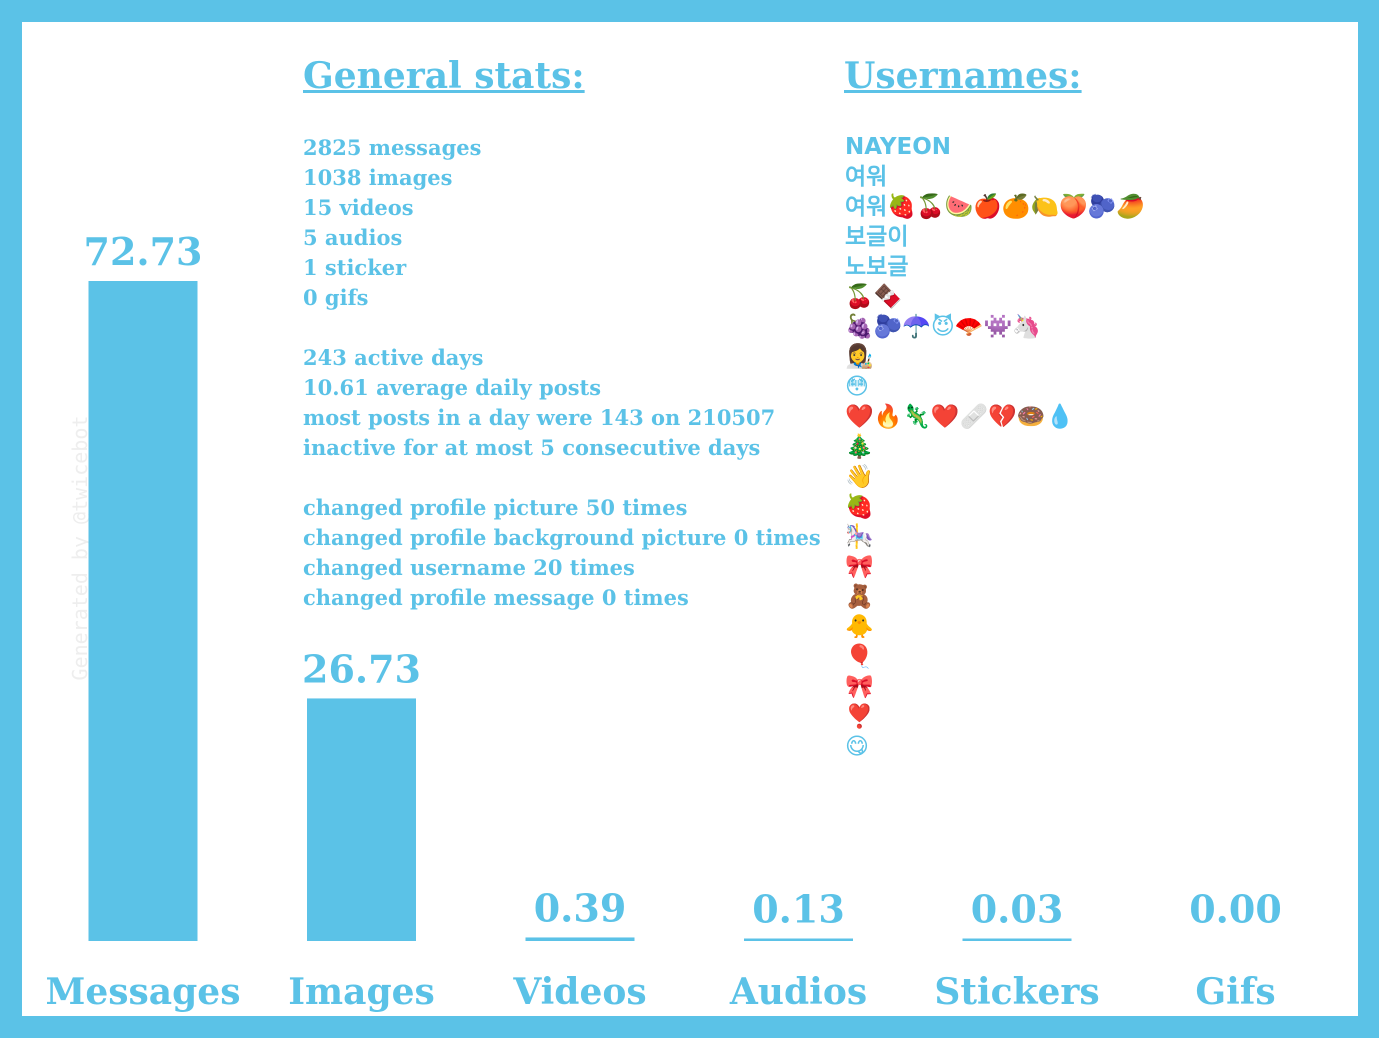  What do you see at coordinates (857, 747) in the screenshot?
I see `username-entry: 😋` at bounding box center [857, 747].